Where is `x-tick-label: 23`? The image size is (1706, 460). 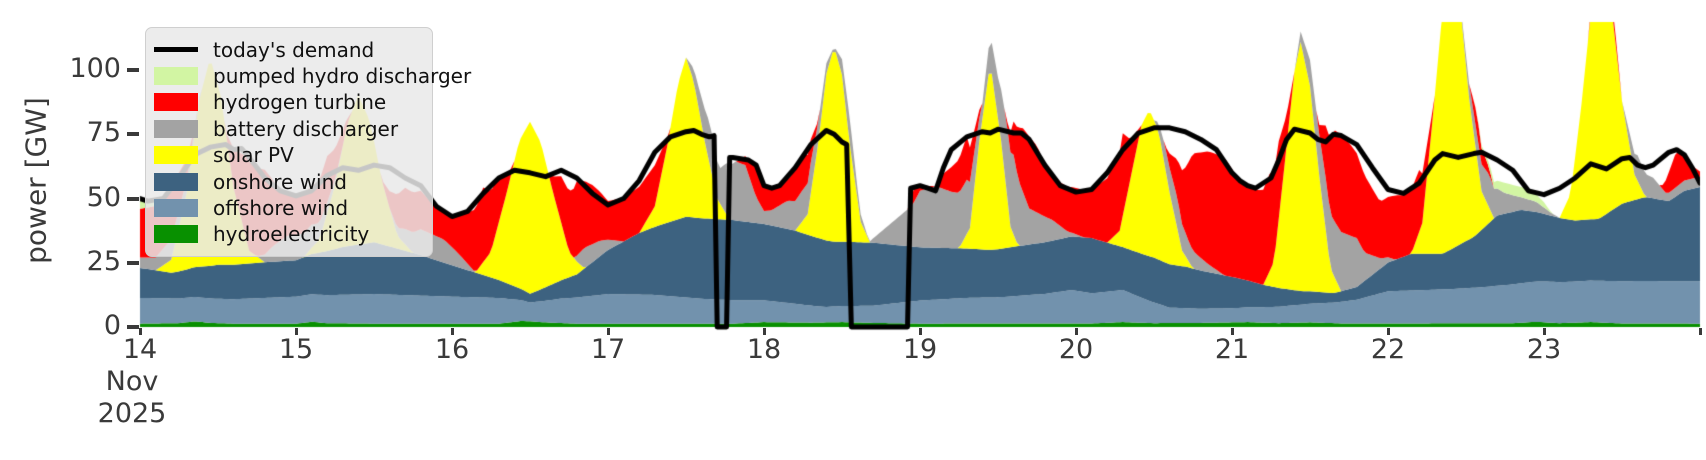 x-tick-label: 23 is located at coordinates (1544, 349).